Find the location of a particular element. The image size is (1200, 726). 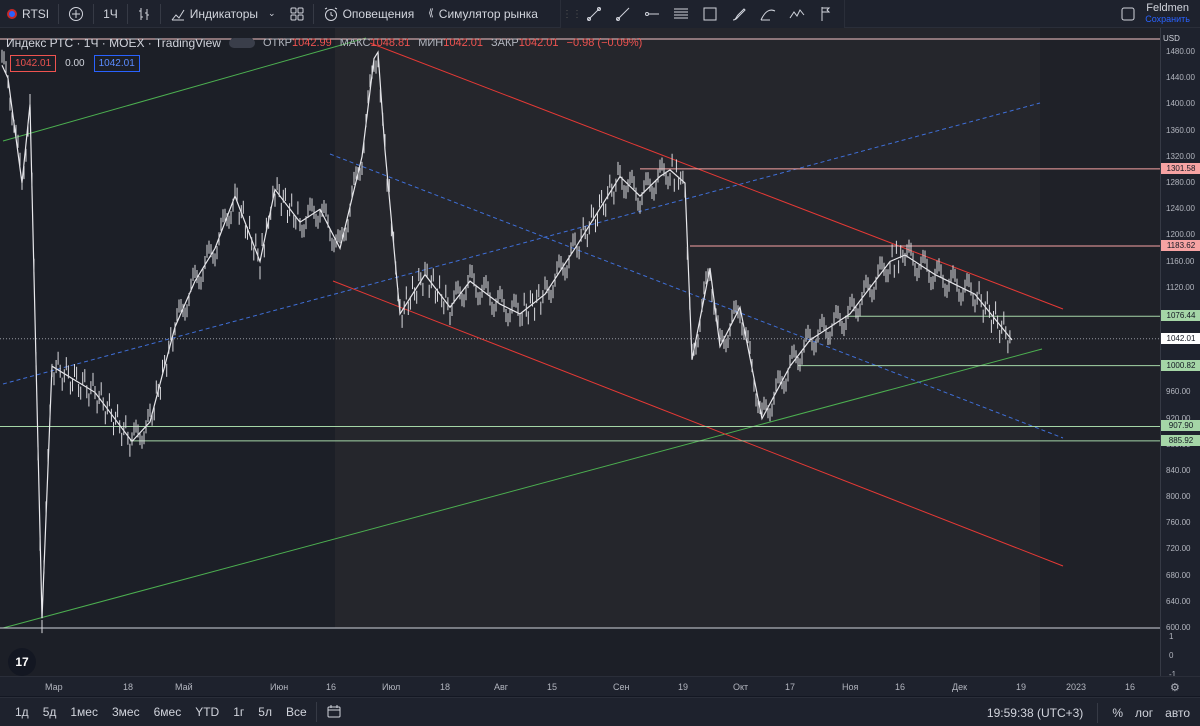

alerts-label: Оповещения is located at coordinates (378, 13).